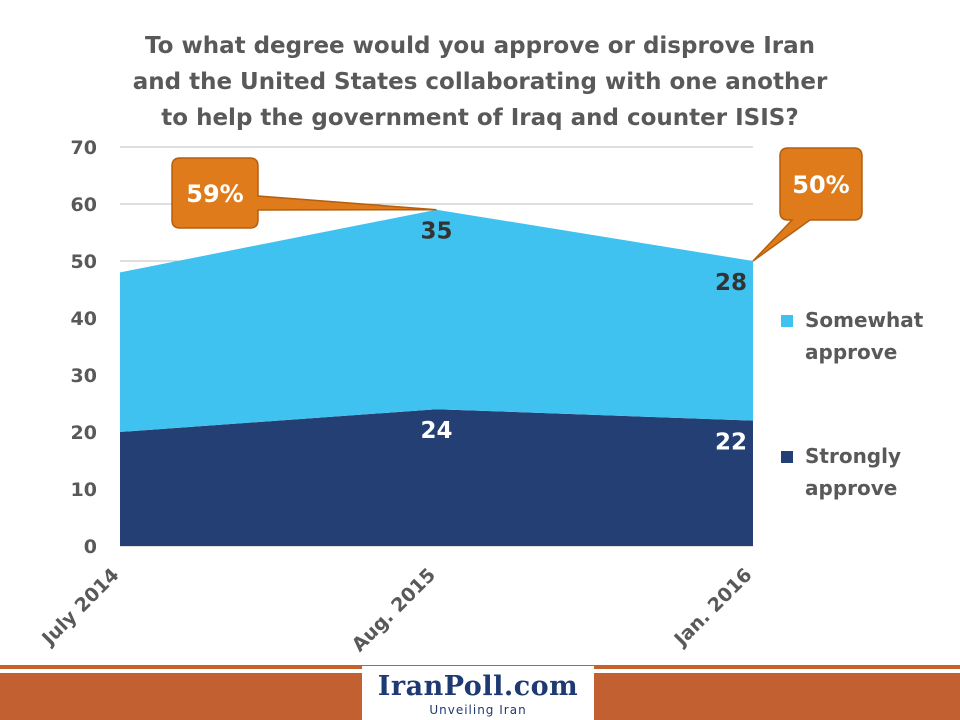 Image resolution: width=960 pixels, height=720 pixels. What do you see at coordinates (820, 185) in the screenshot?
I see `callout-text-1: 50%` at bounding box center [820, 185].